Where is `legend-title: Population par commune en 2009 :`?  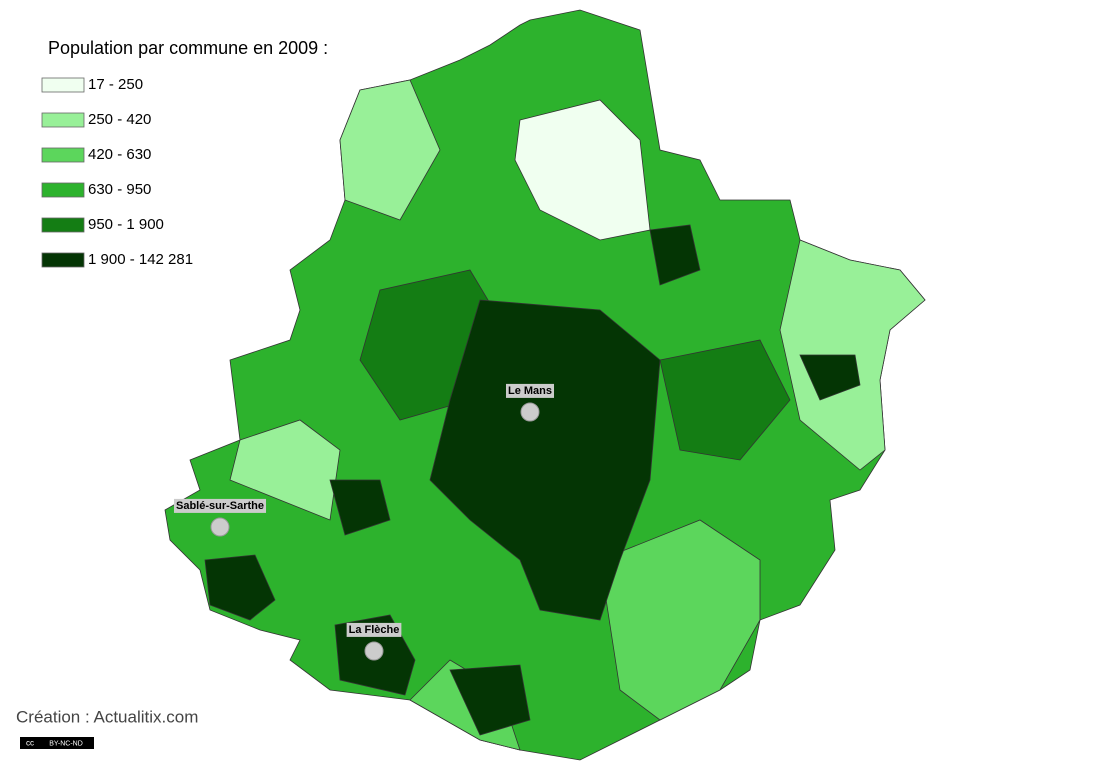
legend-title: Population par commune en 2009 : is located at coordinates (188, 48).